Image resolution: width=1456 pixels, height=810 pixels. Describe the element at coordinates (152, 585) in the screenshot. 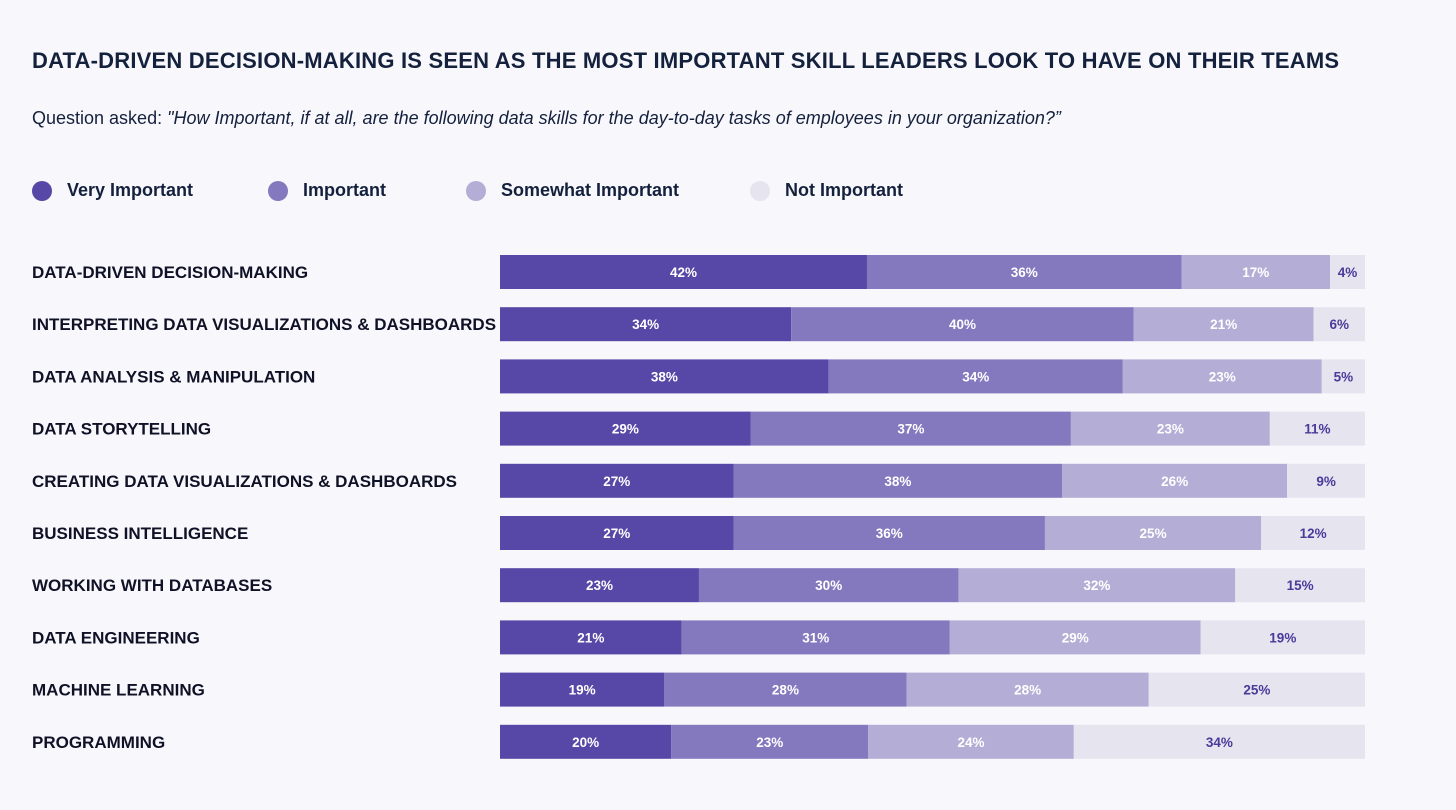

I see `row-label-working-with-databases: WORKING WITH DATABASES` at that location.